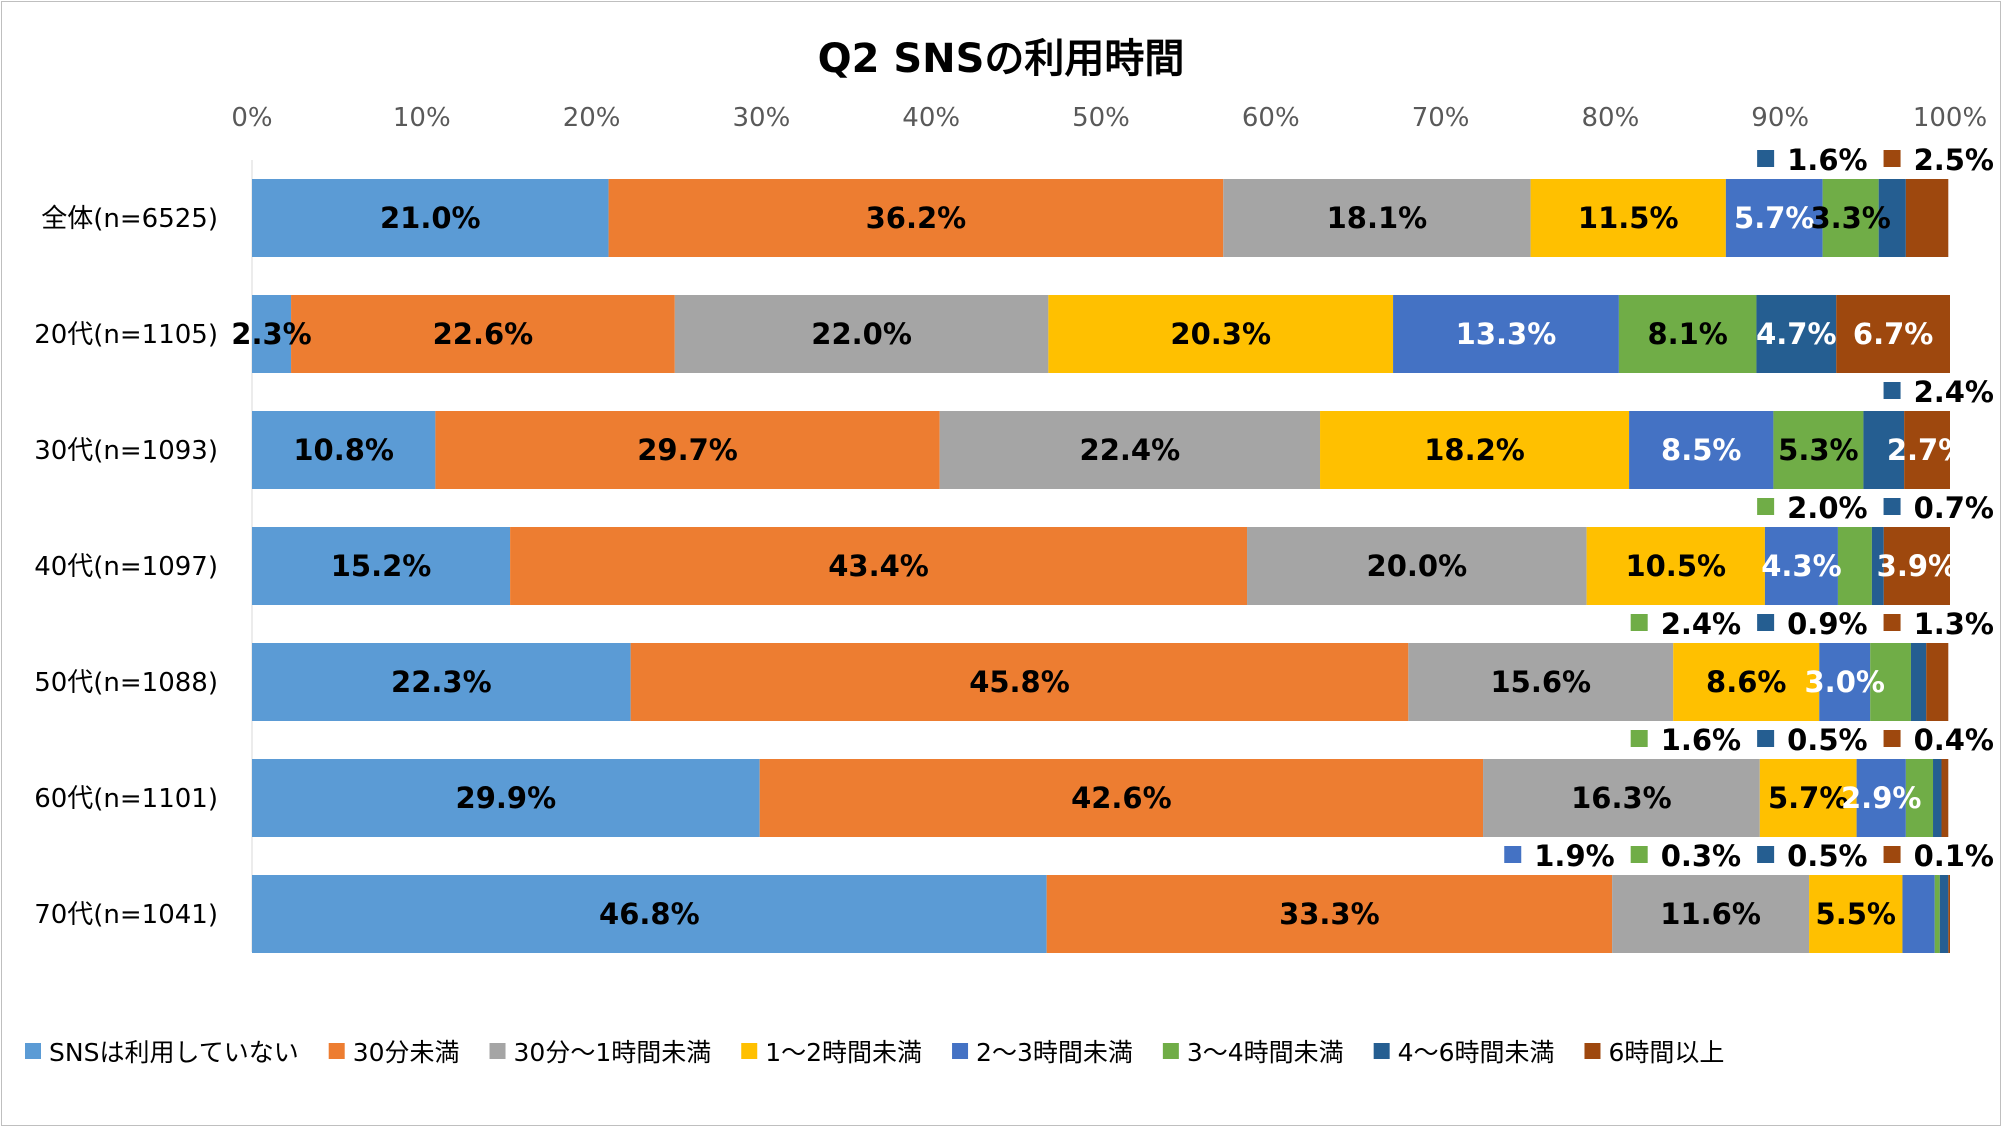  What do you see at coordinates (1954, 508) in the screenshot?
I see `data-label-callout: 0.7%` at bounding box center [1954, 508].